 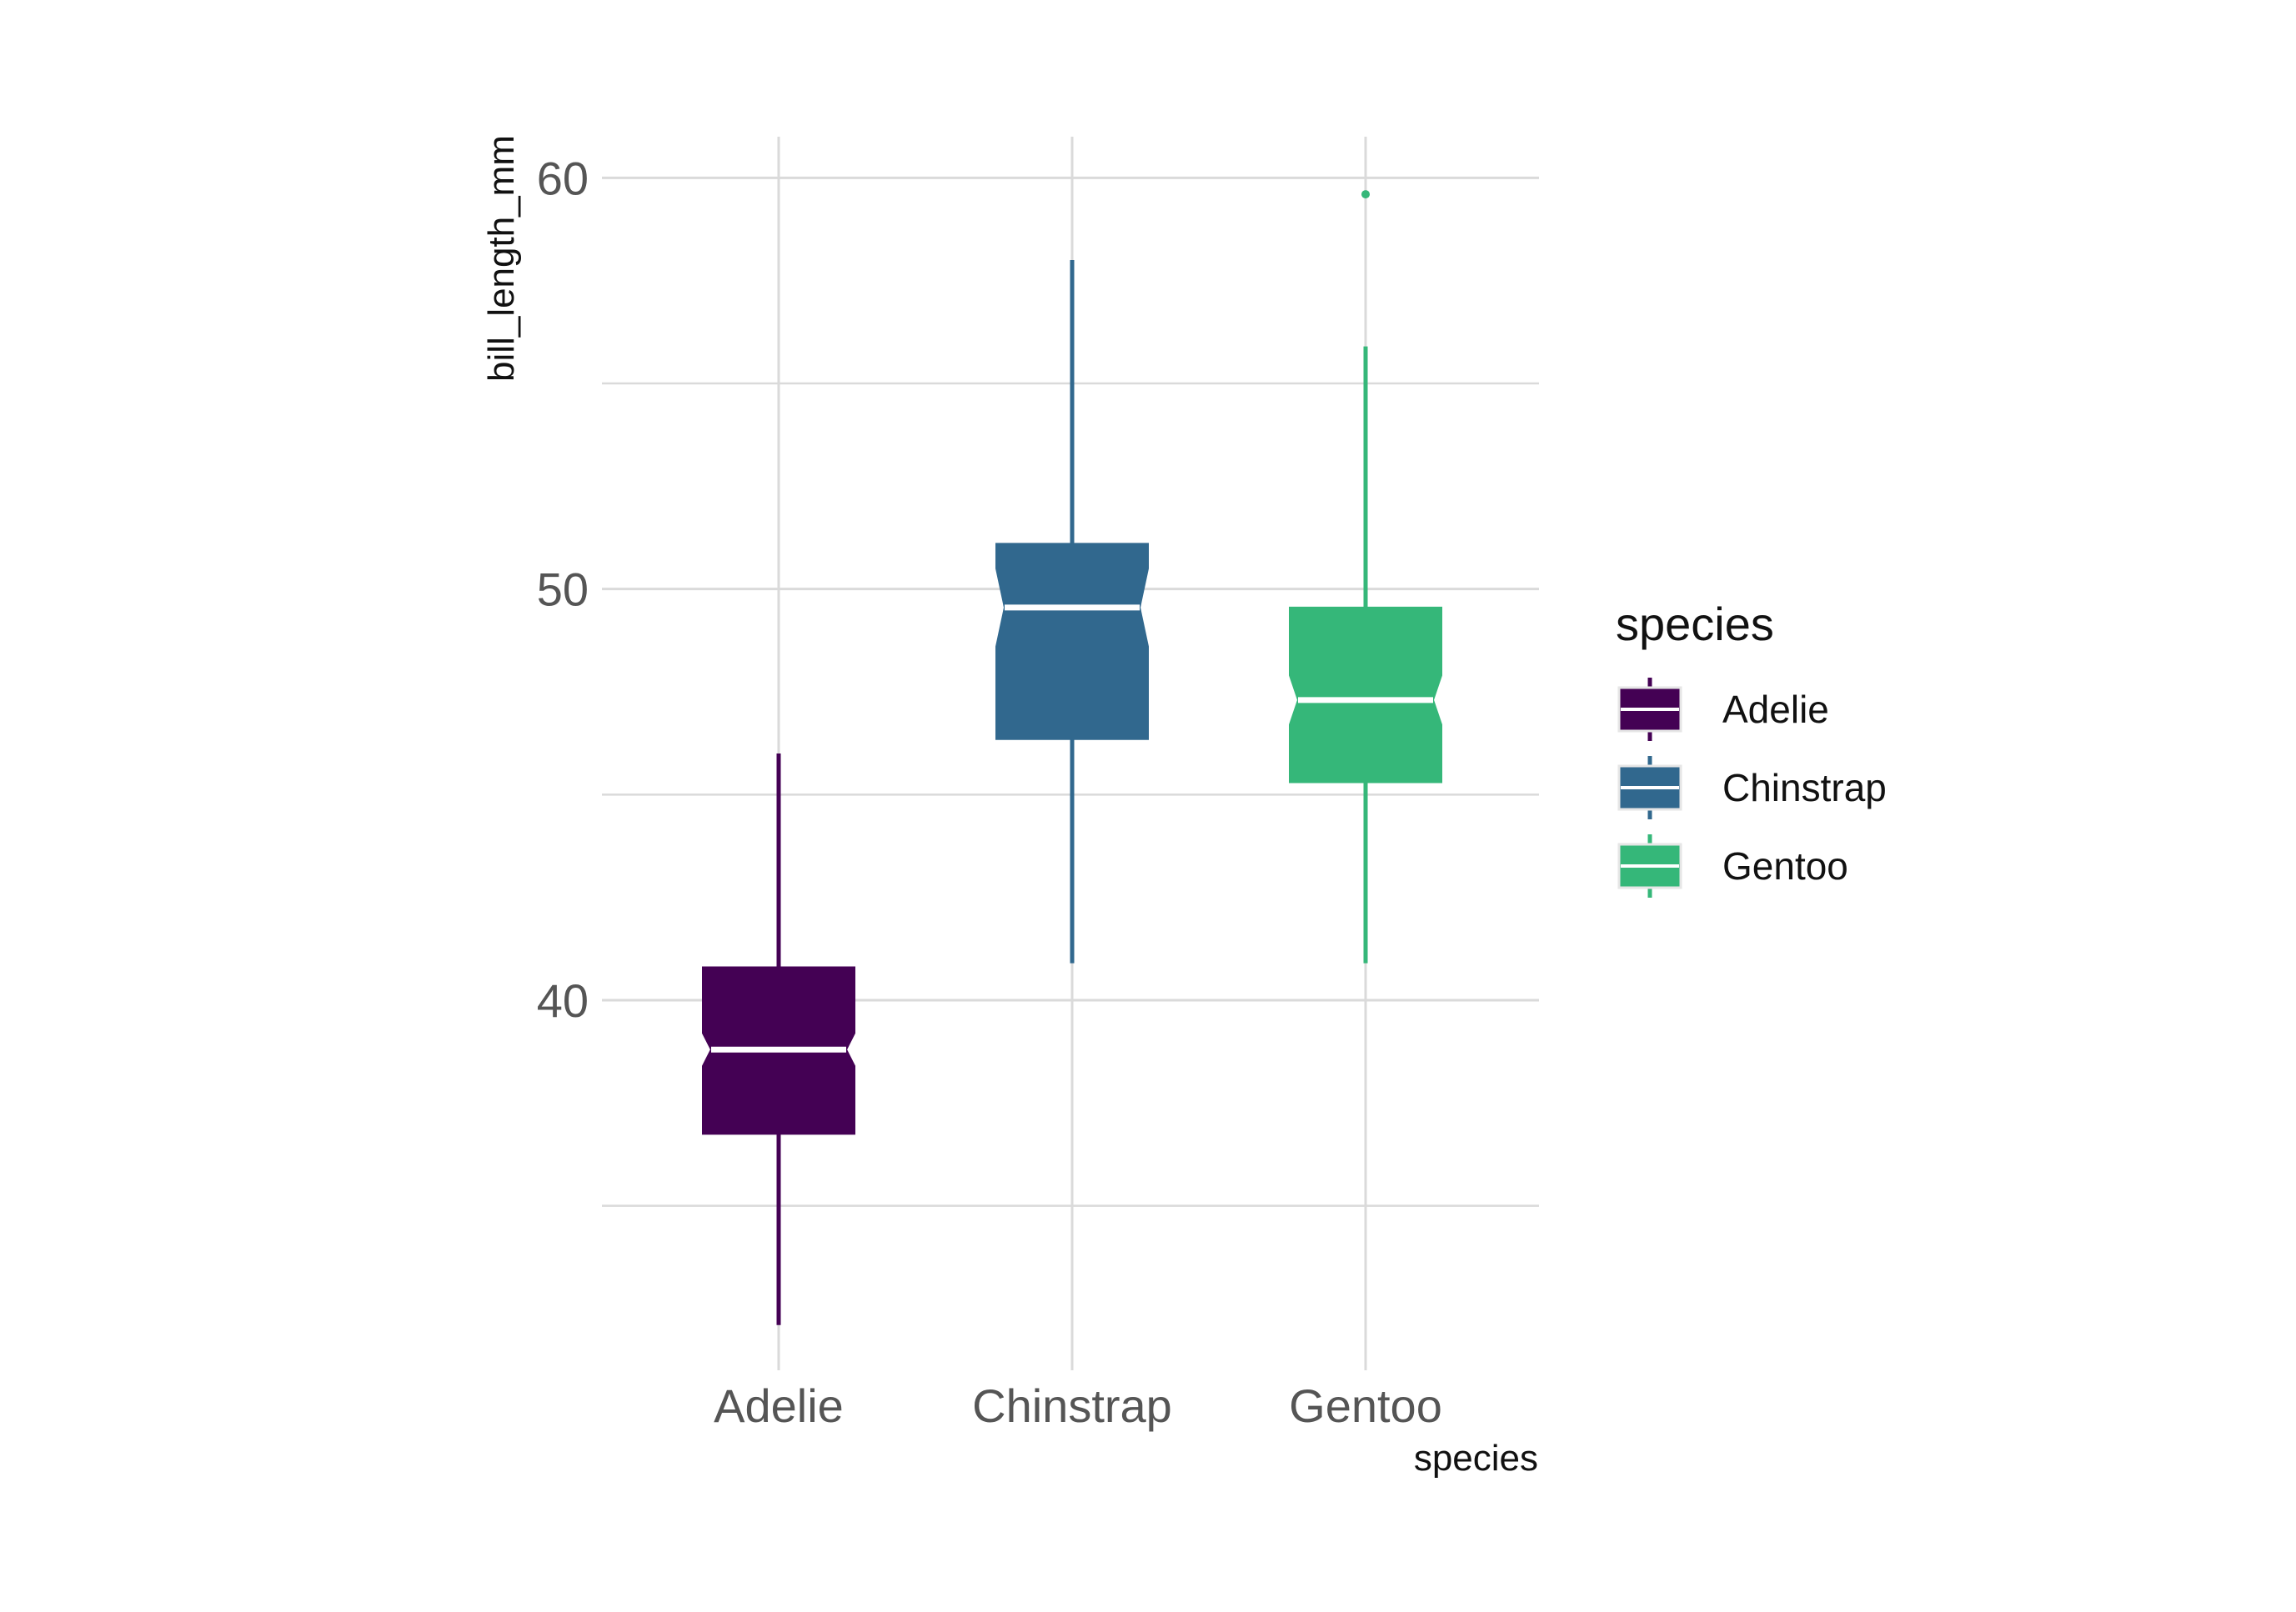 I want to click on legend: species Adelie Chinstrap Gentoo, so click(x=1752, y=748).